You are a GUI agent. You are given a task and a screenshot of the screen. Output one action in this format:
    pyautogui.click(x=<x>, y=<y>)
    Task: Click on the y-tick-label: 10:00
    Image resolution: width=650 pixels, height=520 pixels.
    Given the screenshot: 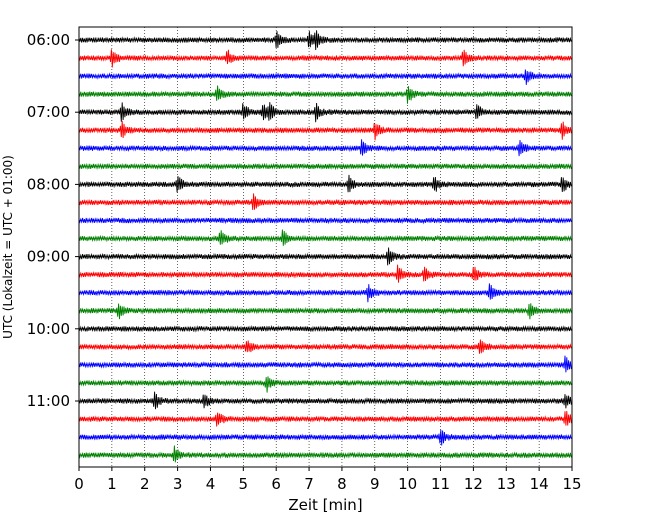 What is the action you would take?
    pyautogui.click(x=48, y=329)
    